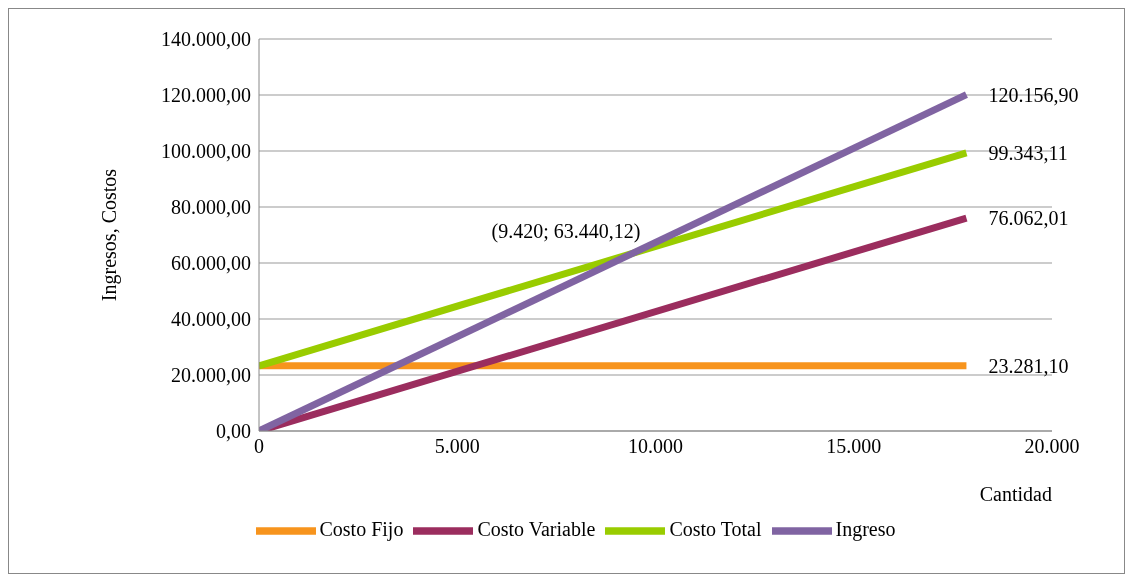  I want to click on legend-label: Ingreso, so click(865, 528).